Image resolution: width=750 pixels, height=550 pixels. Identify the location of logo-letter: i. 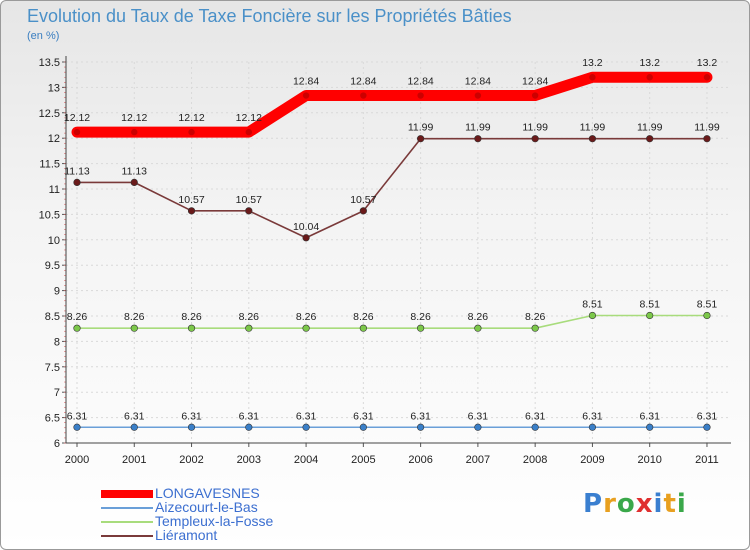
(658, 504).